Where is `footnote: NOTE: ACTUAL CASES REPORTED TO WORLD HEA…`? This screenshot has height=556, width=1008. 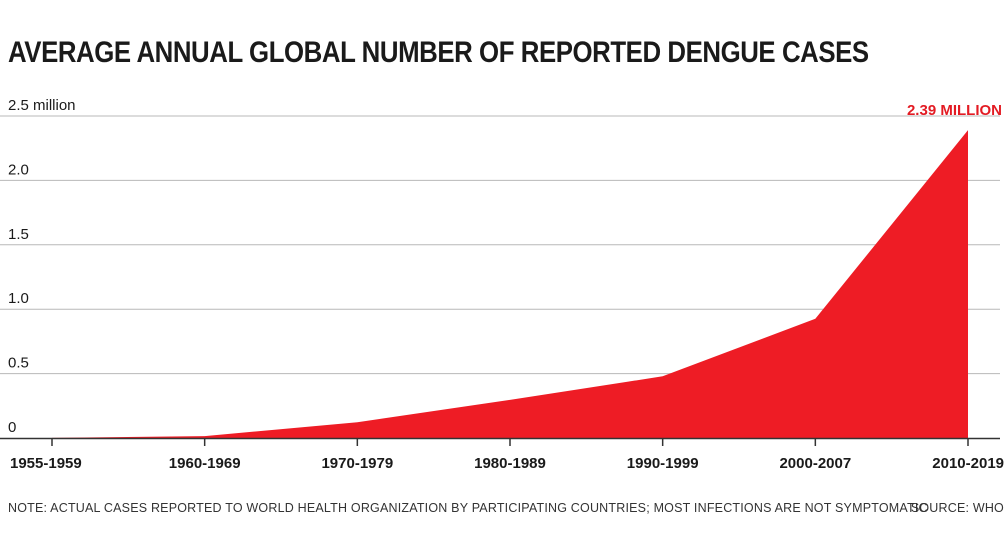
footnote: NOTE: ACTUAL CASES REPORTED TO WORLD HEA… is located at coordinates (468, 508).